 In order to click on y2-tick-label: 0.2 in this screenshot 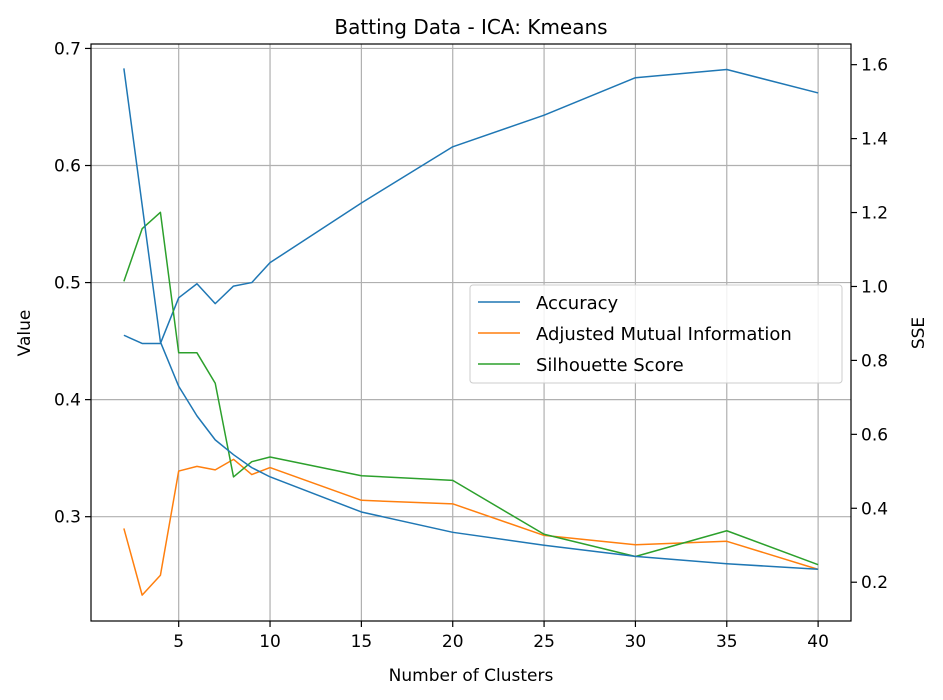, I will do `click(874, 583)`.